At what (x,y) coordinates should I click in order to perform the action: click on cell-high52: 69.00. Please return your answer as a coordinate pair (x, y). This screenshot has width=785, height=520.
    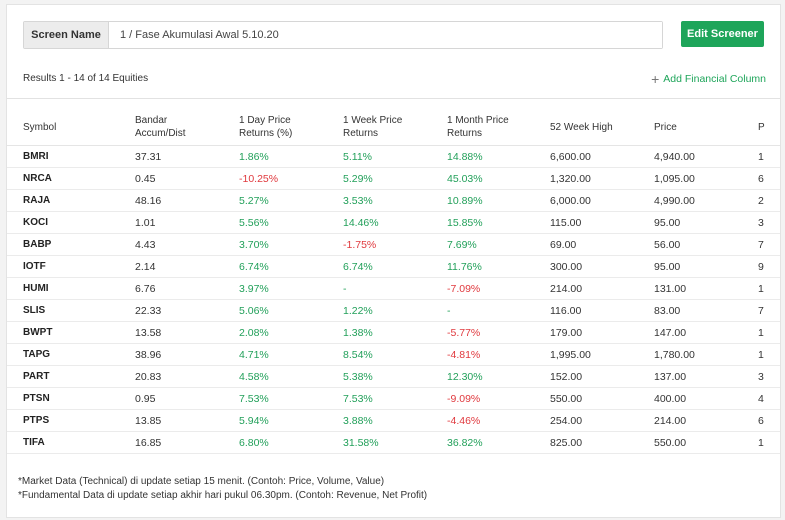
    Looking at the image, I should click on (602, 244).